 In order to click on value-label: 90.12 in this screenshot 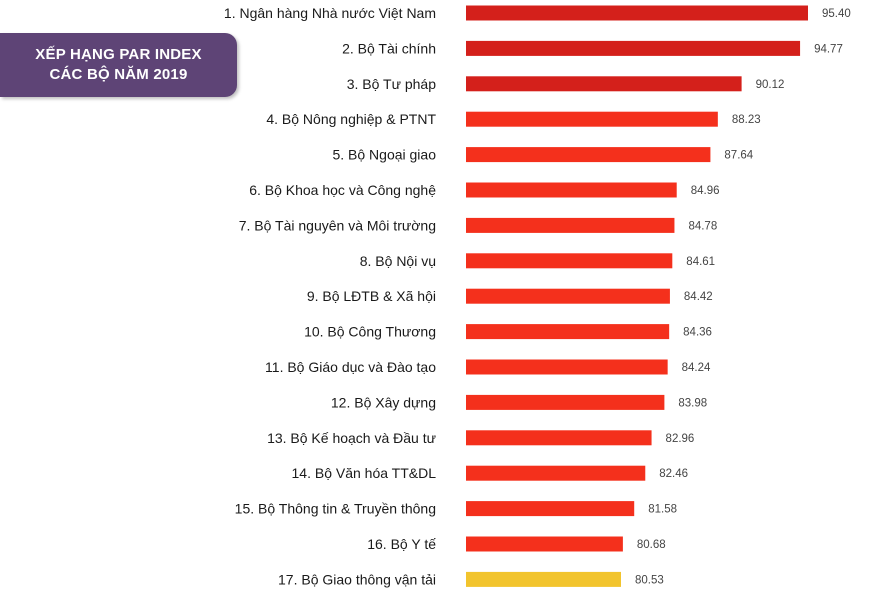, I will do `click(770, 85)`.